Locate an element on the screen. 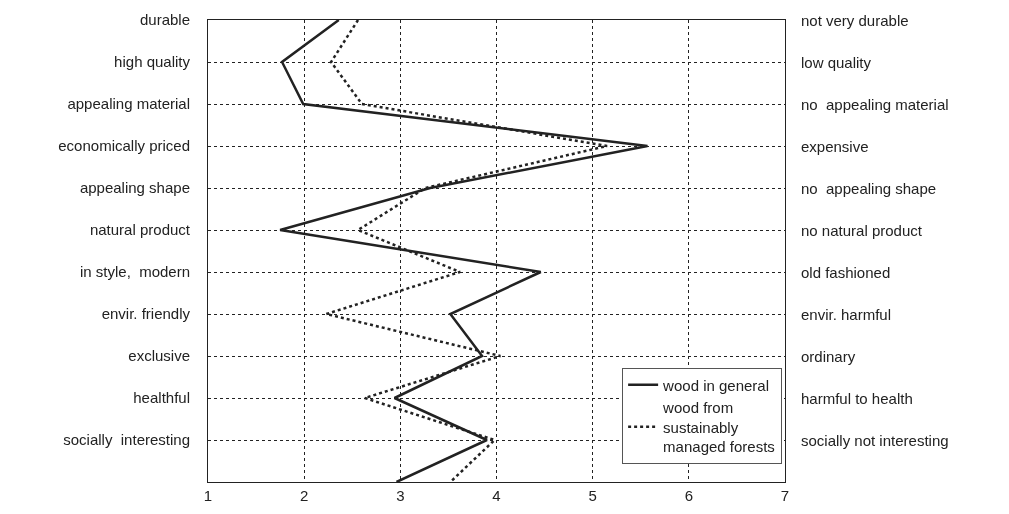  x-tick-label: 1 is located at coordinates (208, 495).